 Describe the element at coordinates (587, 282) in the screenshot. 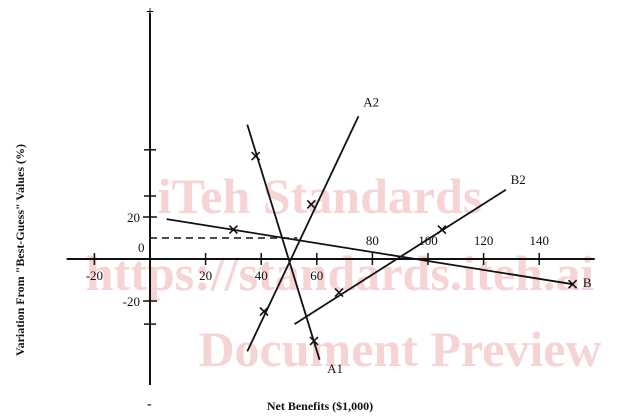

I see `line-label-b: B` at that location.